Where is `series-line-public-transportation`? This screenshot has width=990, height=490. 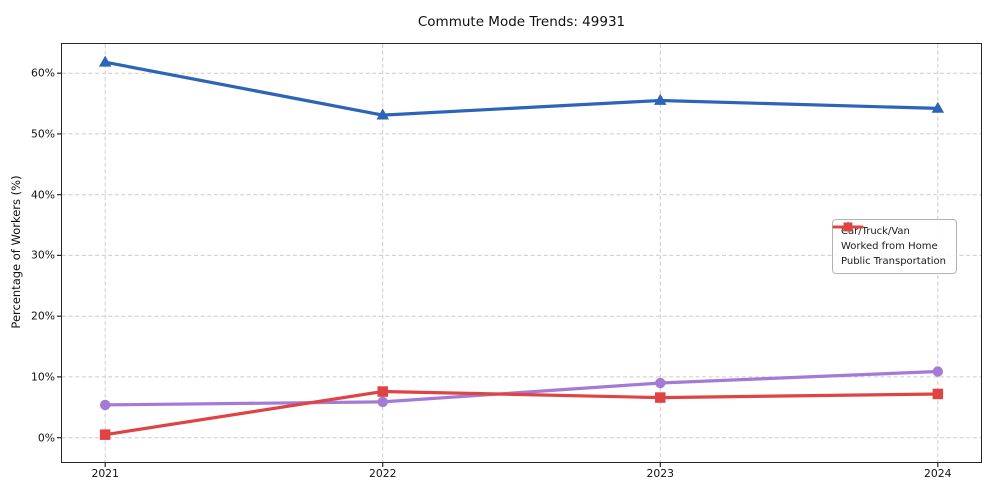
series-line-public-transportation is located at coordinates (521, 413).